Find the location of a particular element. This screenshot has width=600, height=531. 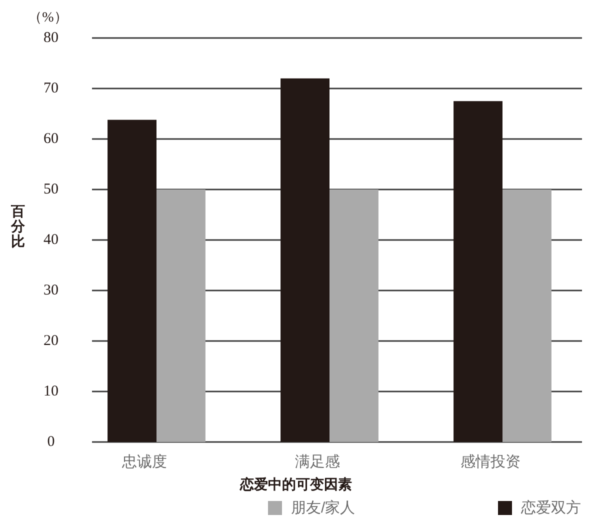

y-tick-label: 40 is located at coordinates (51, 240).